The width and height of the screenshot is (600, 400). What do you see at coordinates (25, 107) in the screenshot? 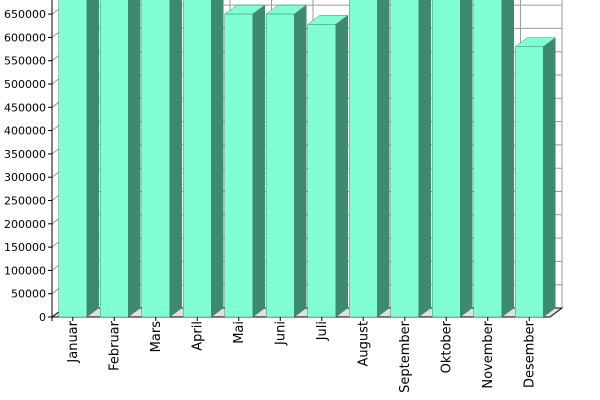
I see `y-tick-label: 450000` at bounding box center [25, 107].